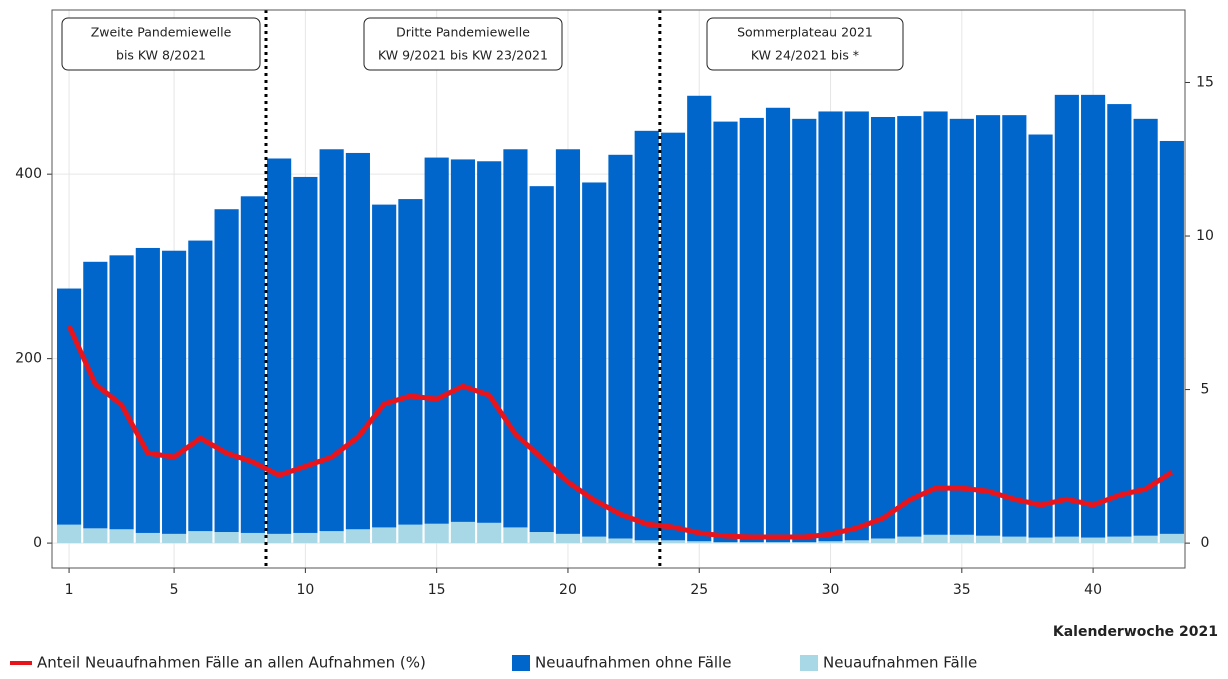 This screenshot has height=679, width=1228. I want to click on x-tick-label: 10, so click(305, 590).